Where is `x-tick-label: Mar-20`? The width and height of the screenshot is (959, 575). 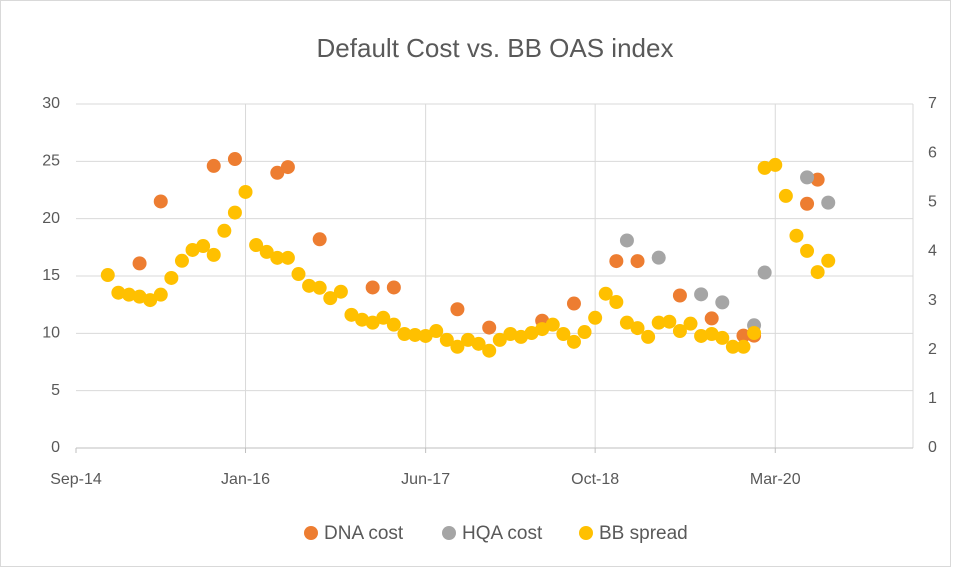 x-tick-label: Mar-20 is located at coordinates (775, 479).